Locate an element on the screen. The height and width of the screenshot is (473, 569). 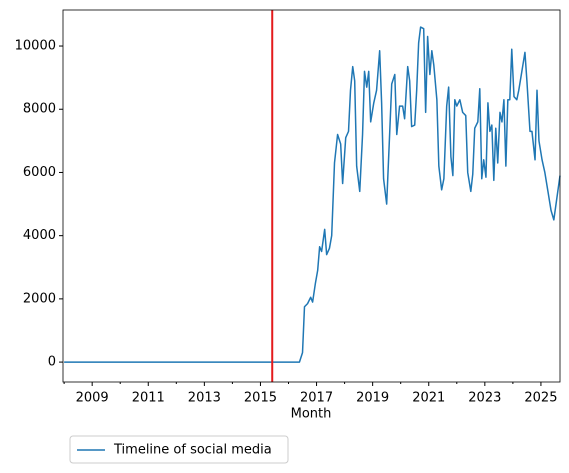
x-tick-label: 2015 is located at coordinates (260, 398).